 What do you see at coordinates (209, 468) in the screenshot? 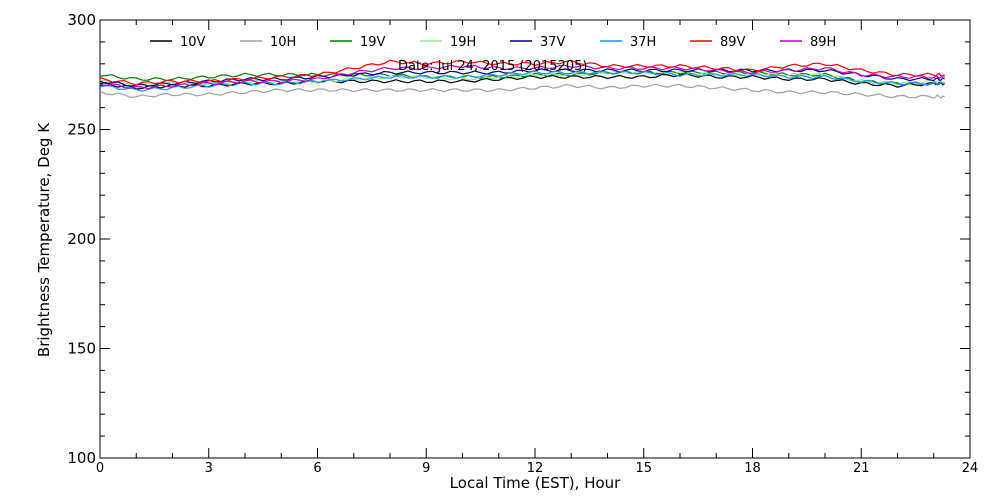
I see `x-tick-label: 3` at bounding box center [209, 468].